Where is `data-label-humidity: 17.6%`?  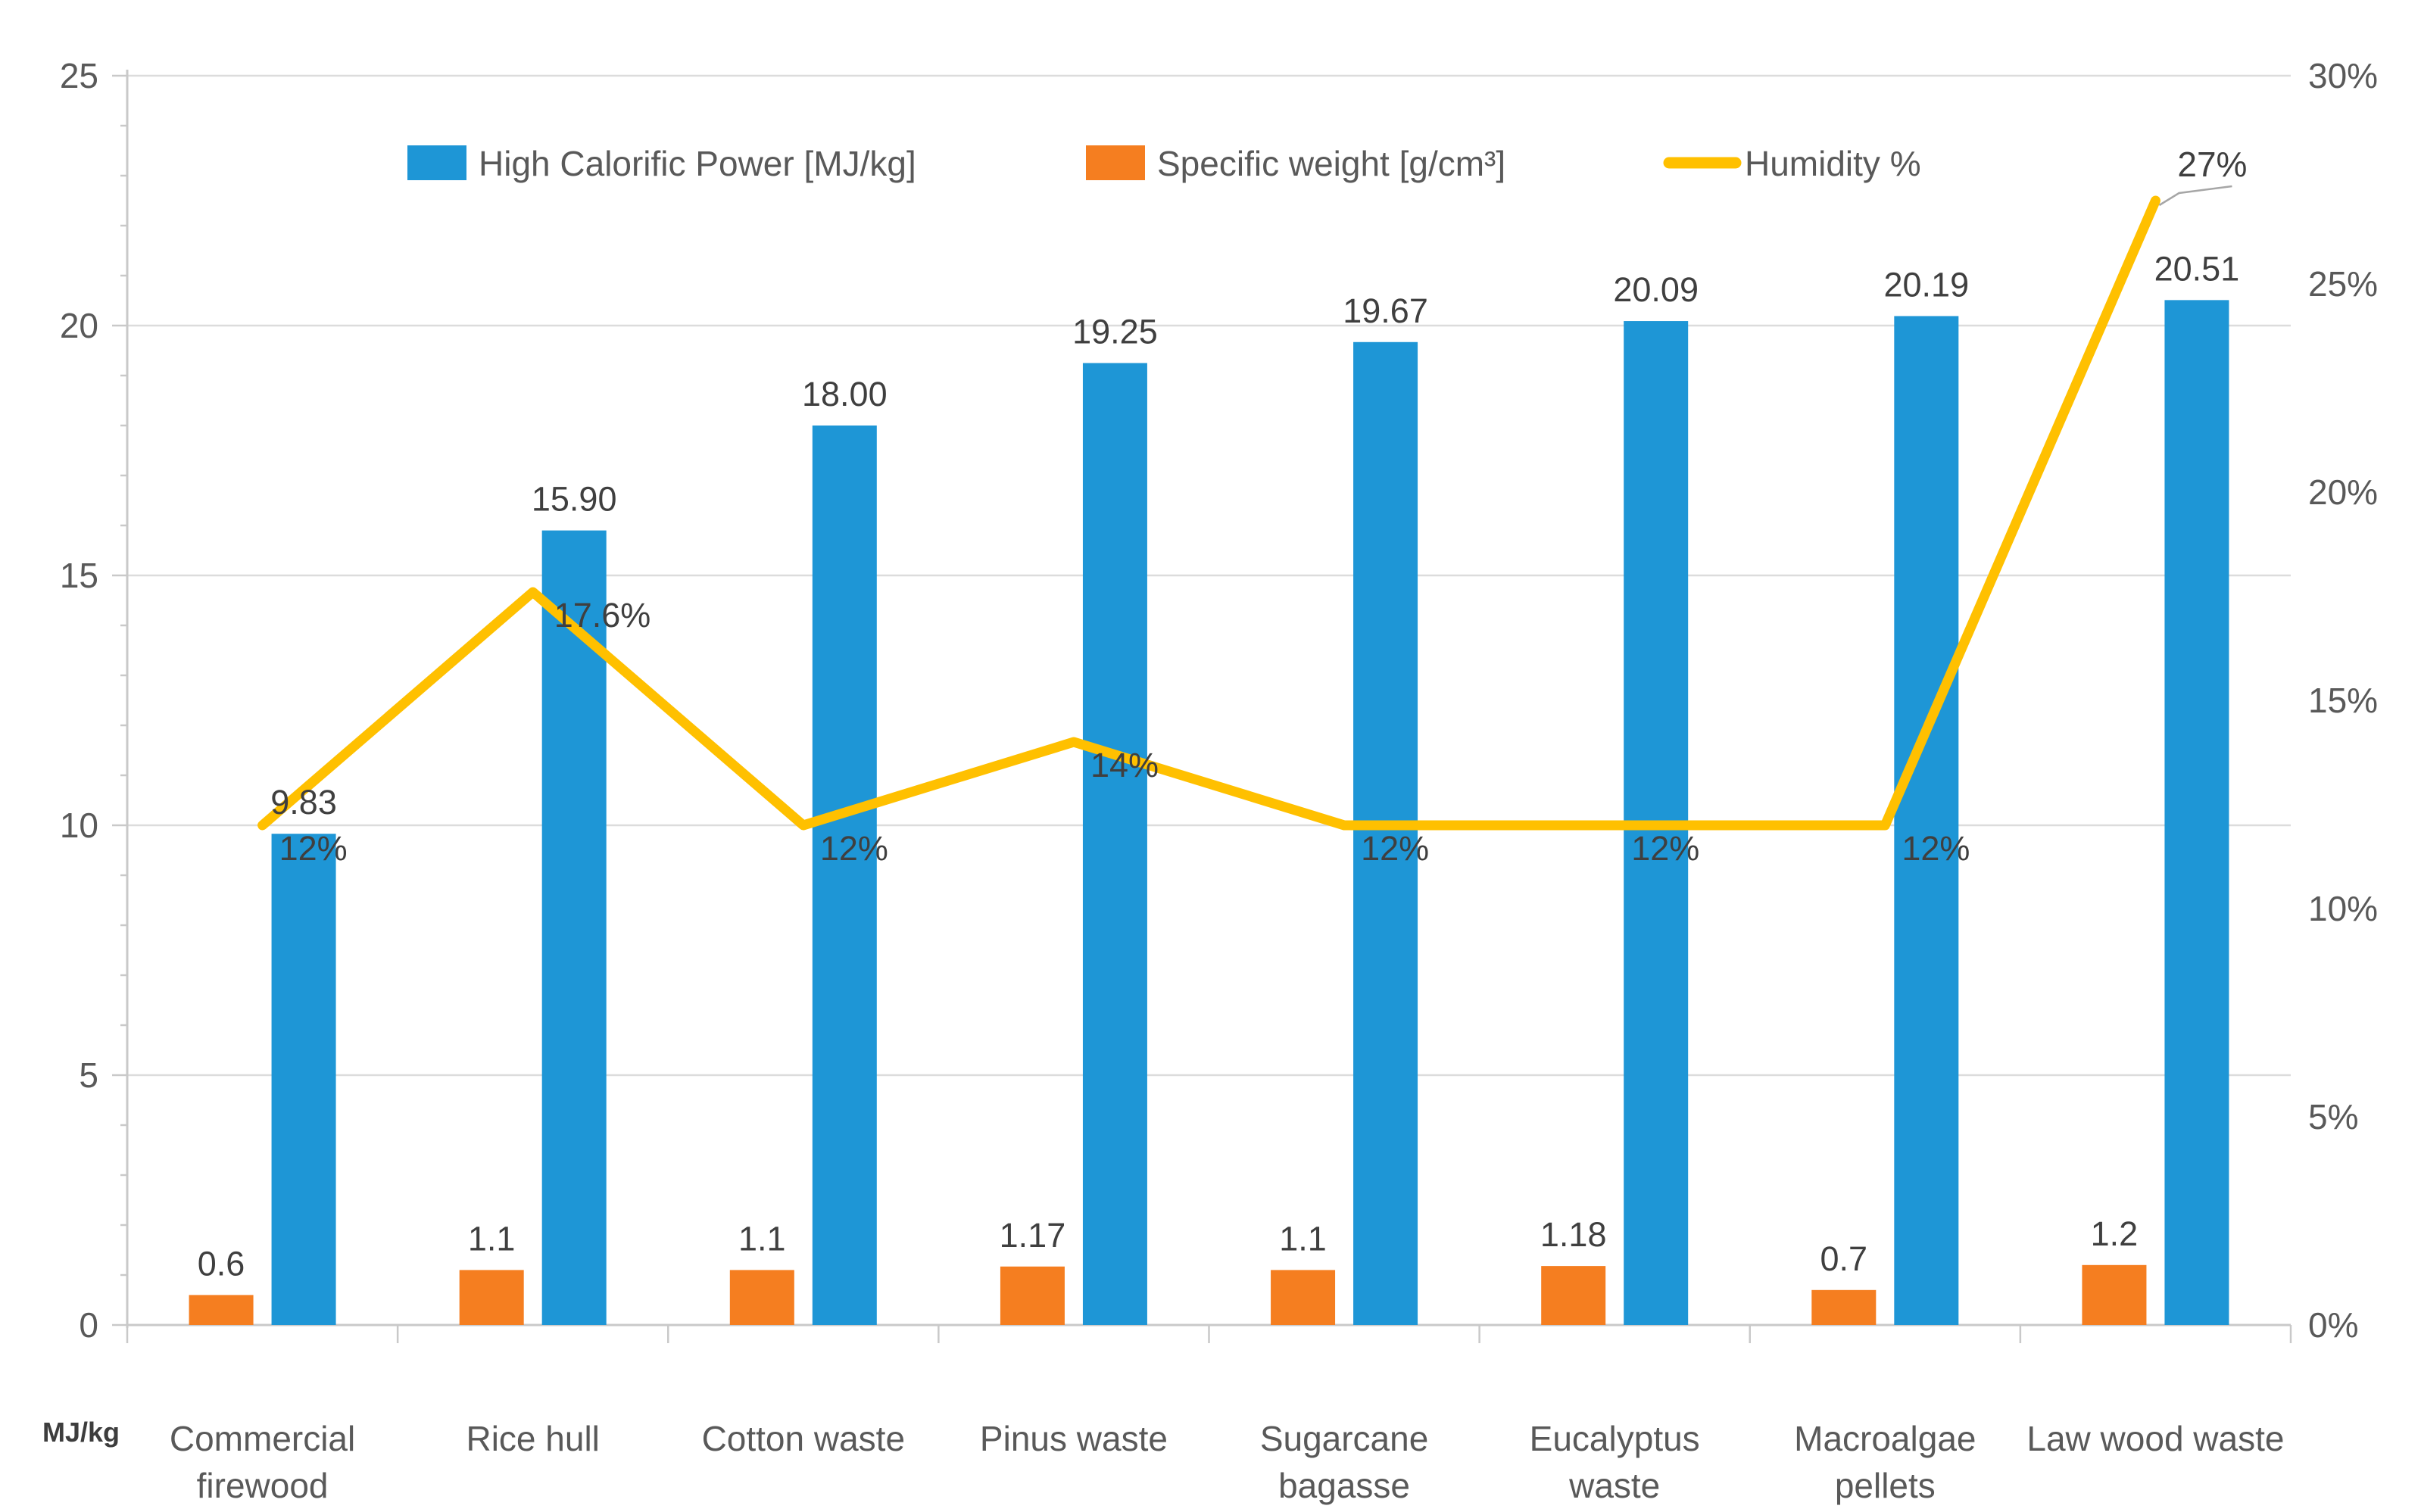 data-label-humidity: 17.6% is located at coordinates (602, 615).